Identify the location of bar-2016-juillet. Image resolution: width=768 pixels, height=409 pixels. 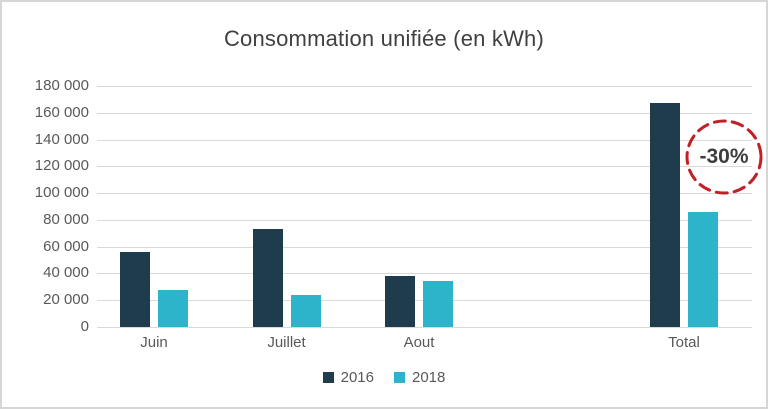
(267, 278).